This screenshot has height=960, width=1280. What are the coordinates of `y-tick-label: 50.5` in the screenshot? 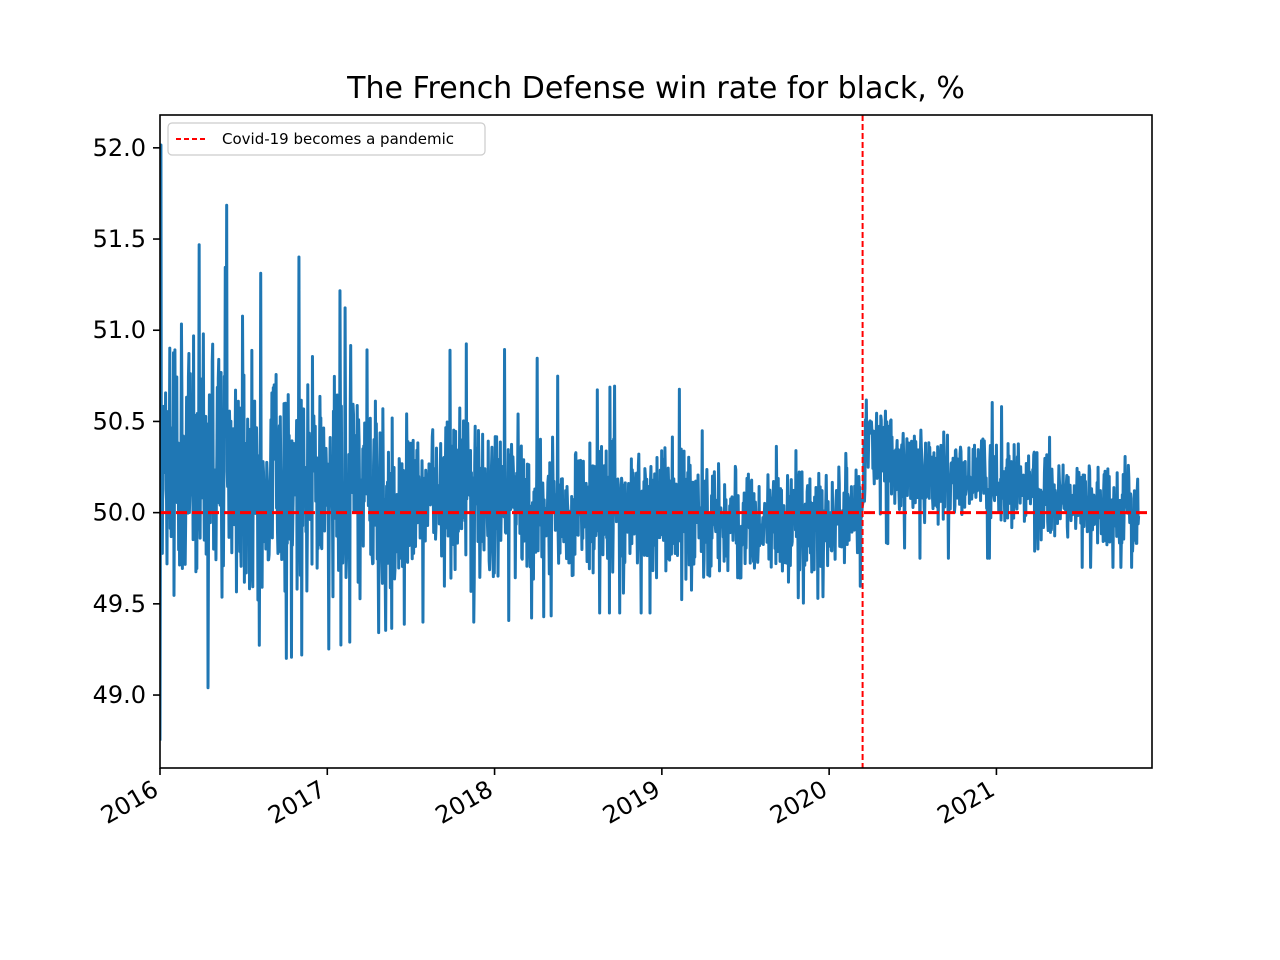 It's located at (119, 421).